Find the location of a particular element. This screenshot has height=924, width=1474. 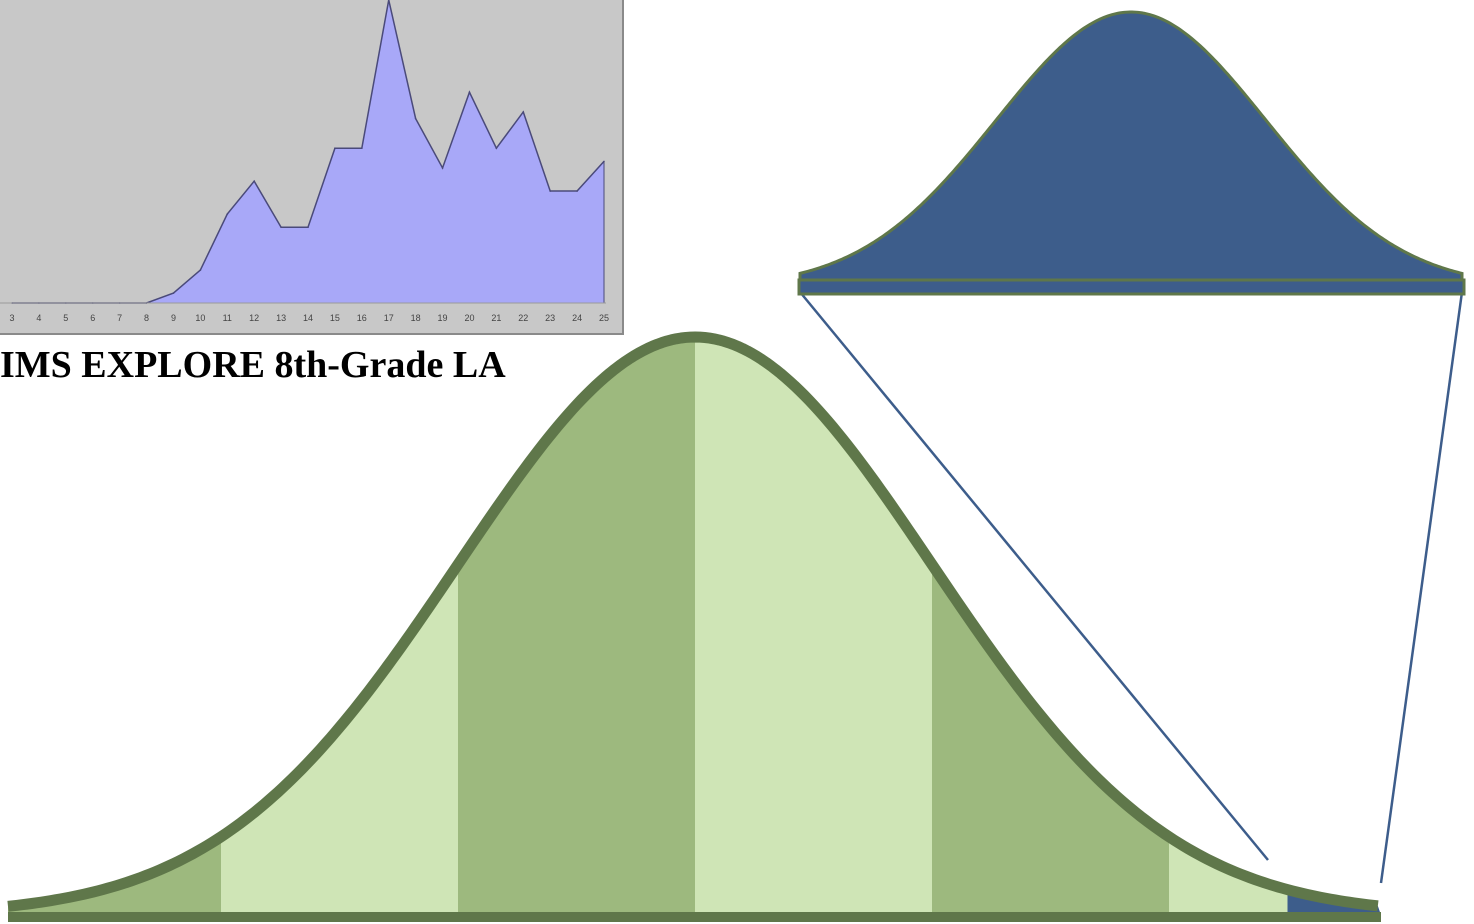

zoomed-tail-area is located at coordinates (1131, 149).